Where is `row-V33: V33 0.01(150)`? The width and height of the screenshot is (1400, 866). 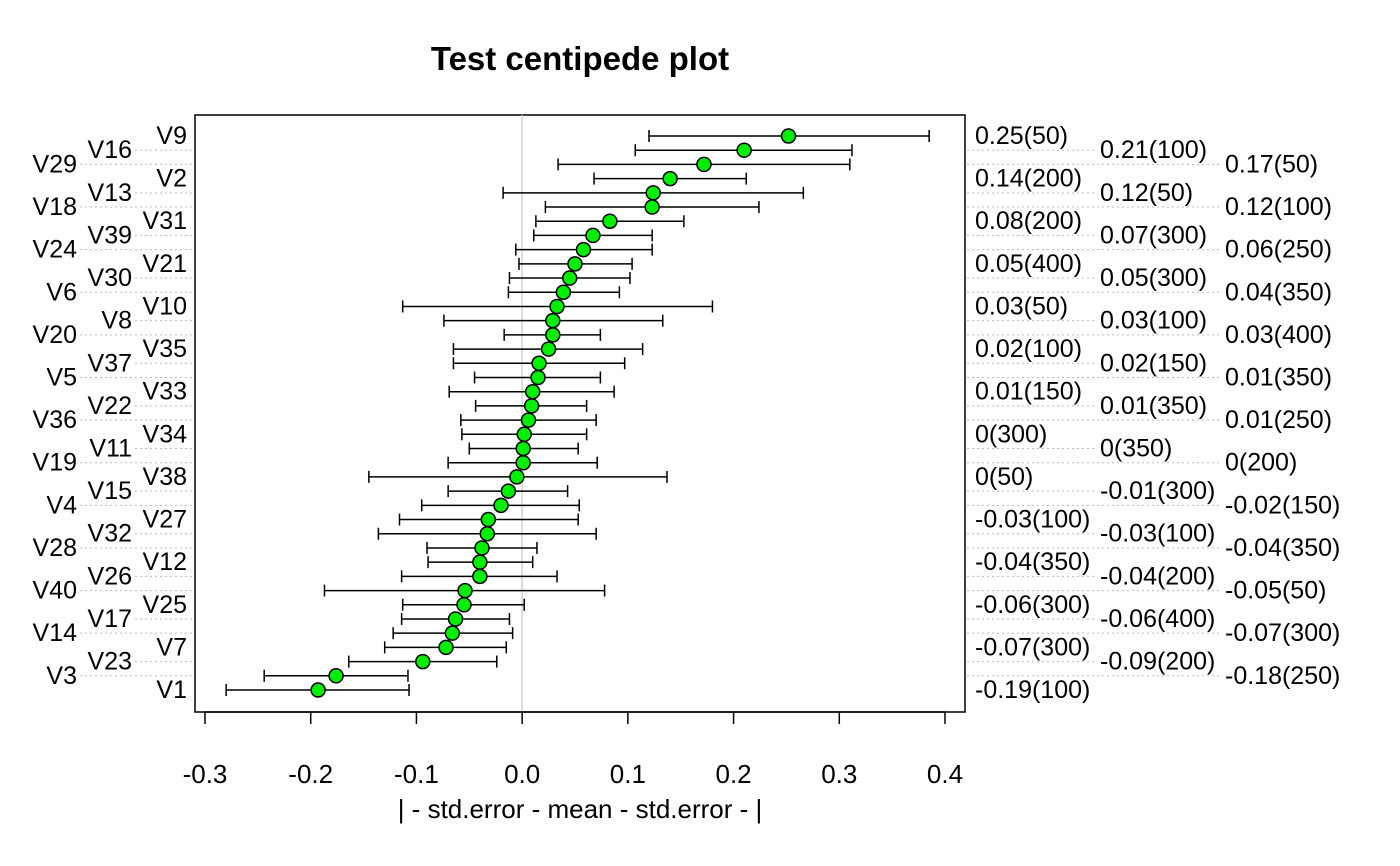
row-V33: V33 0.01(150) is located at coordinates (613, 392).